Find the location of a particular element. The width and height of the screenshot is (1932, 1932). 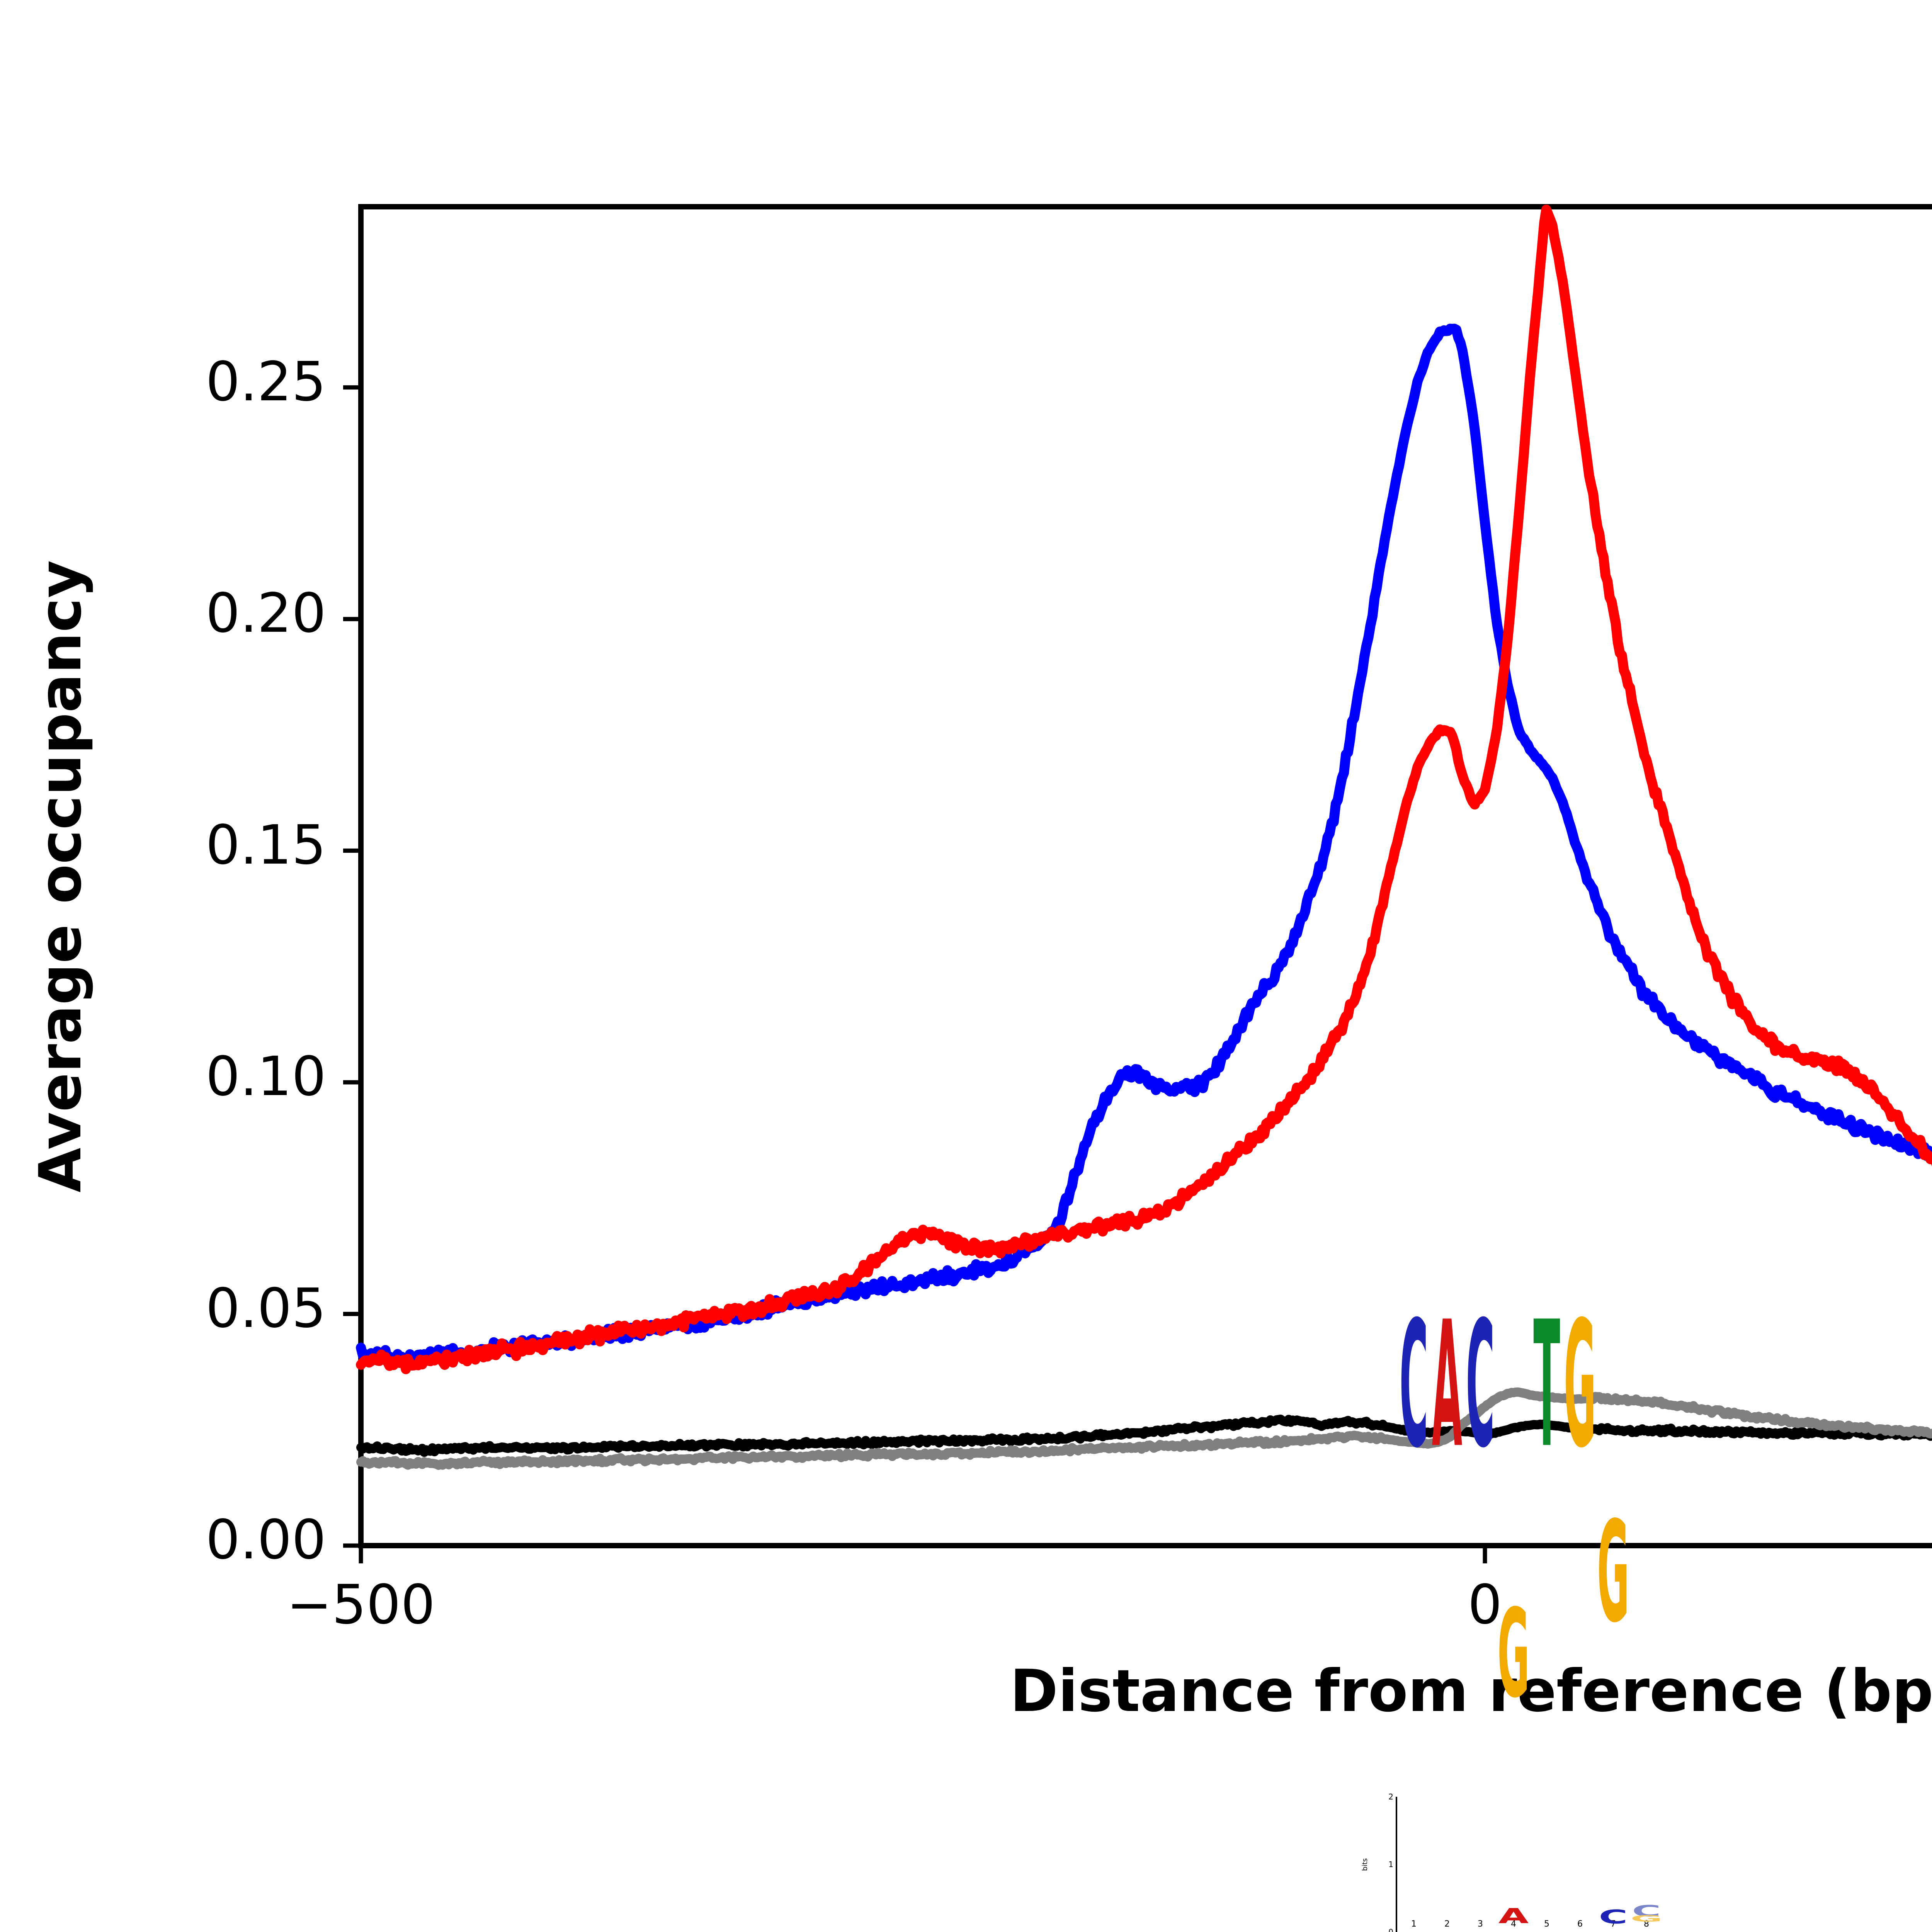

y-tick-label-4: 0.20 is located at coordinates (266, 613).